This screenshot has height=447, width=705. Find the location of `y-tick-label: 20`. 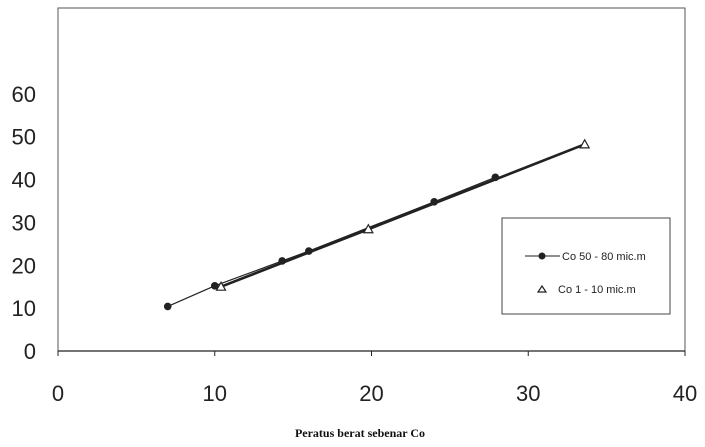

y-tick-label: 20 is located at coordinates (24, 265).